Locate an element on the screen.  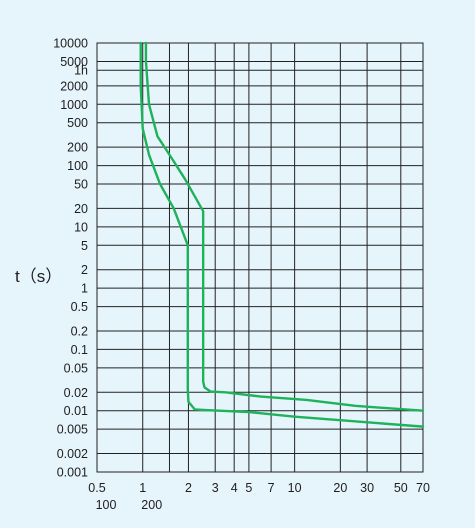
x-tick-label-secondary: 200 is located at coordinates (151, 505).